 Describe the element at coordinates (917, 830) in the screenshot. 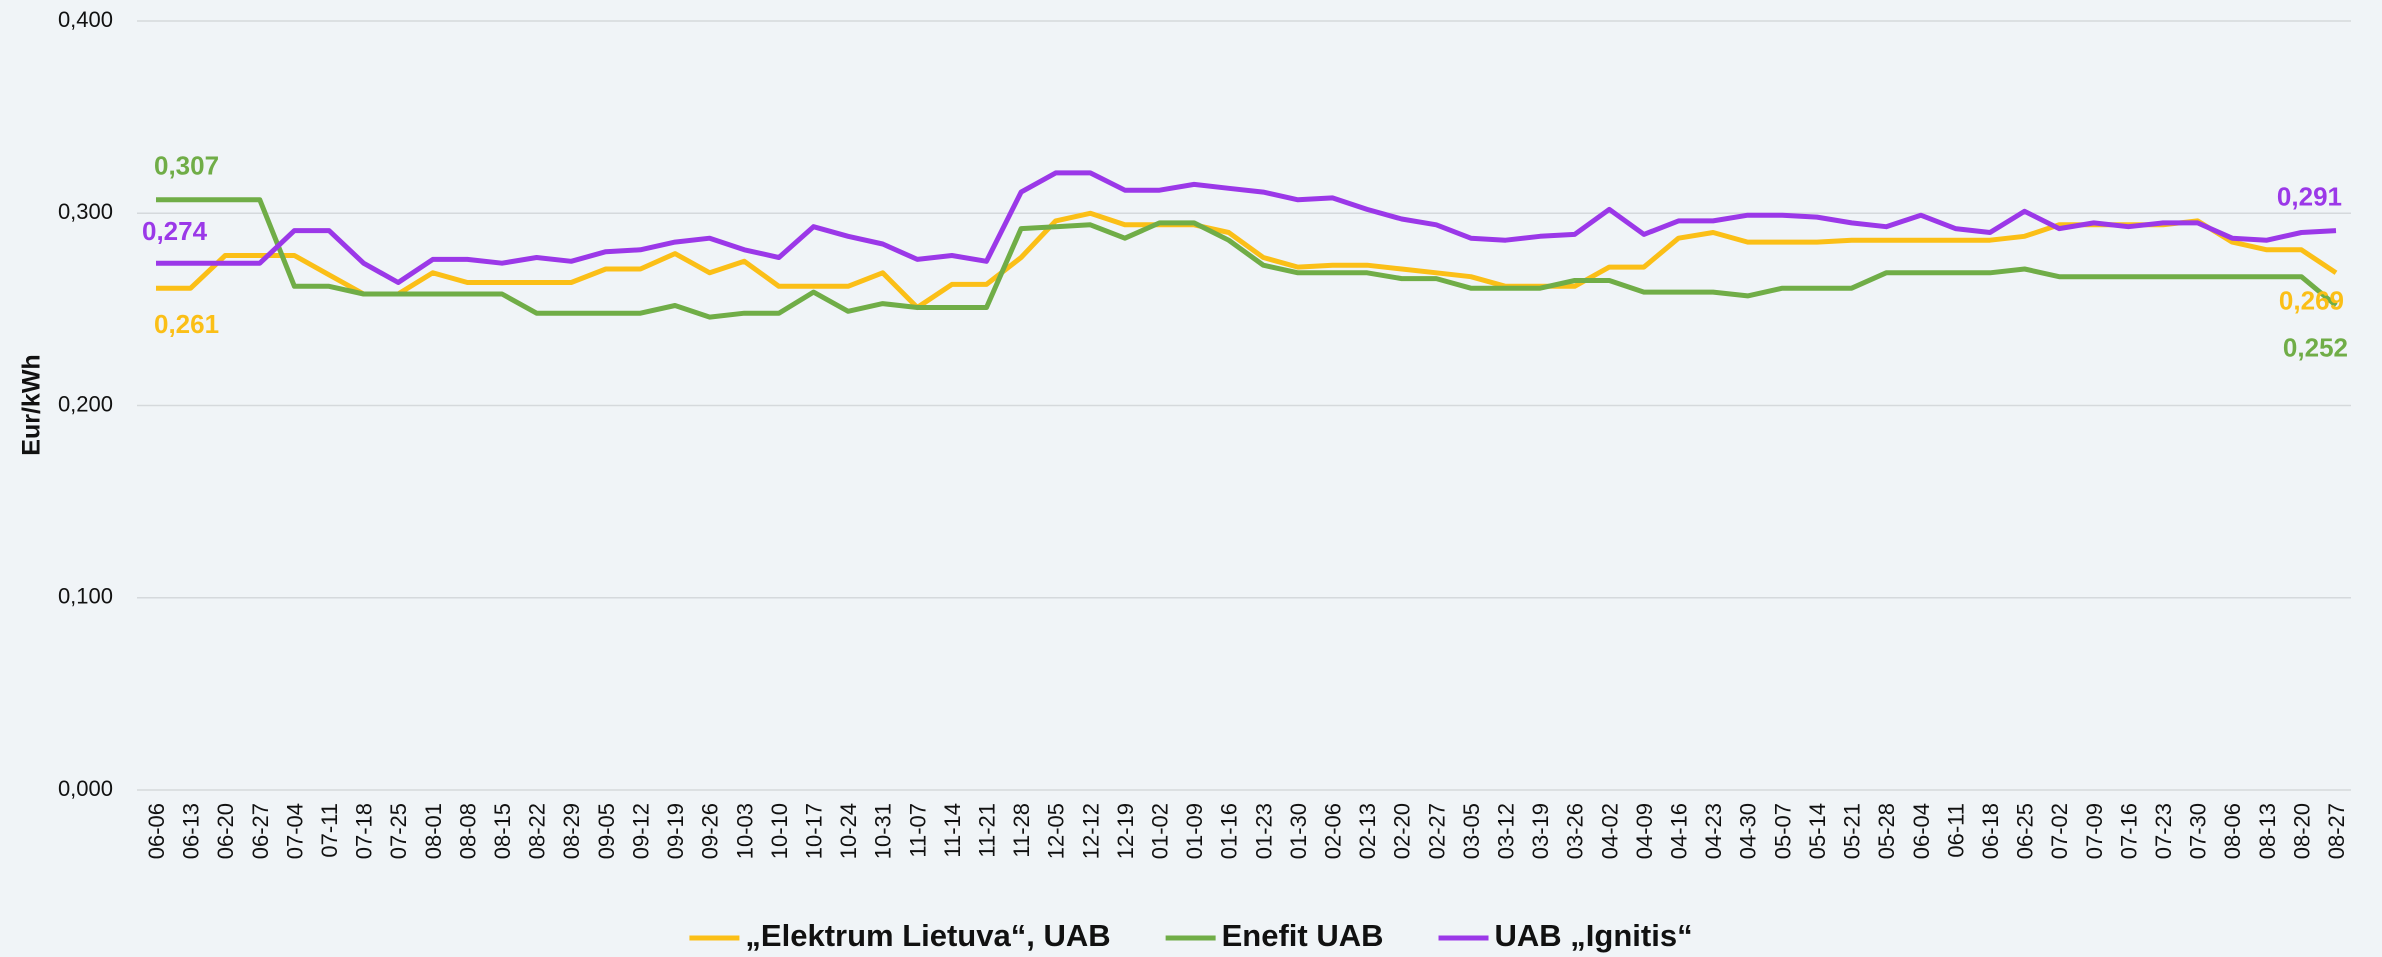

I see `x-tick-label: 11-07` at that location.